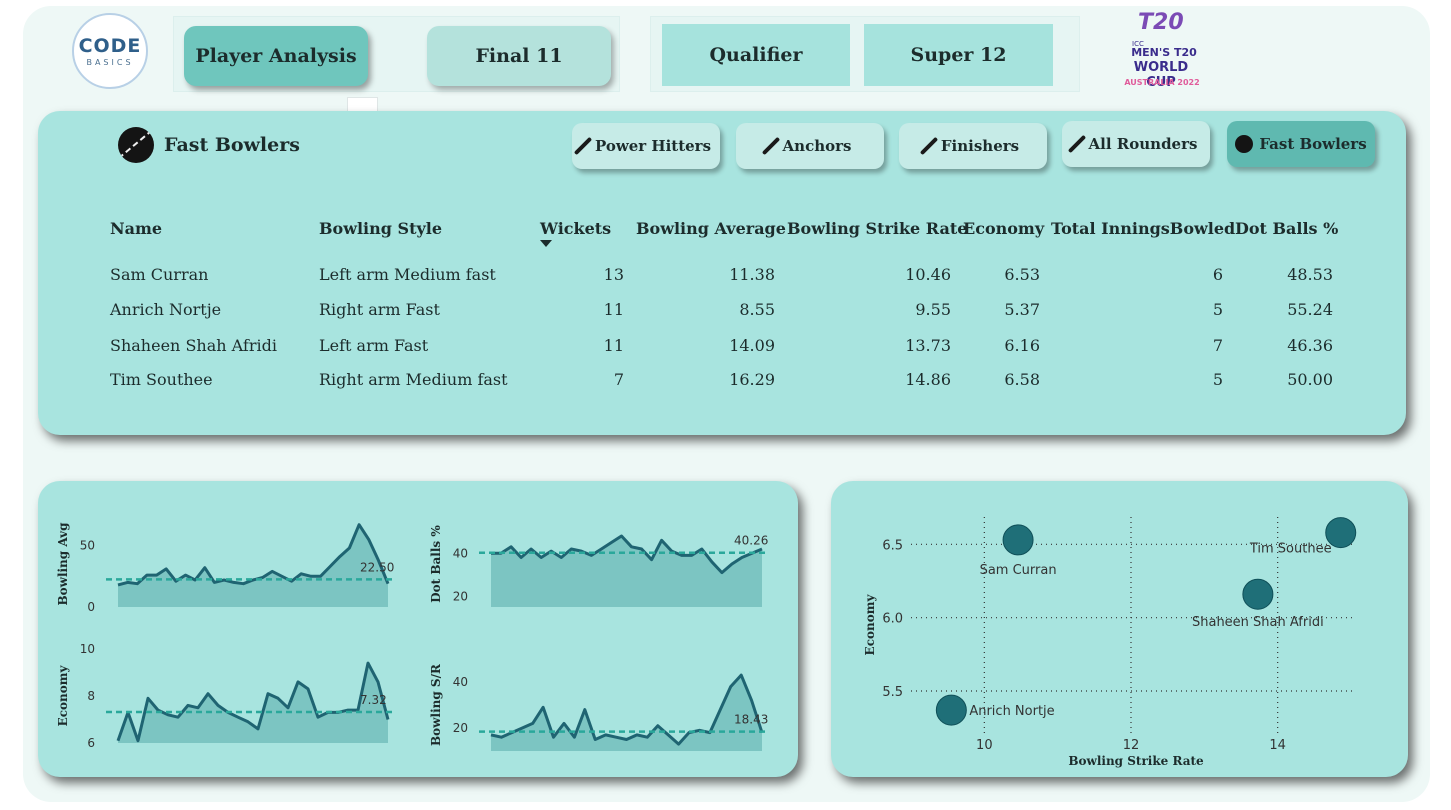 The width and height of the screenshot is (1451, 810). I want to click on col-header-bowling-average: Bowling Average, so click(711, 228).